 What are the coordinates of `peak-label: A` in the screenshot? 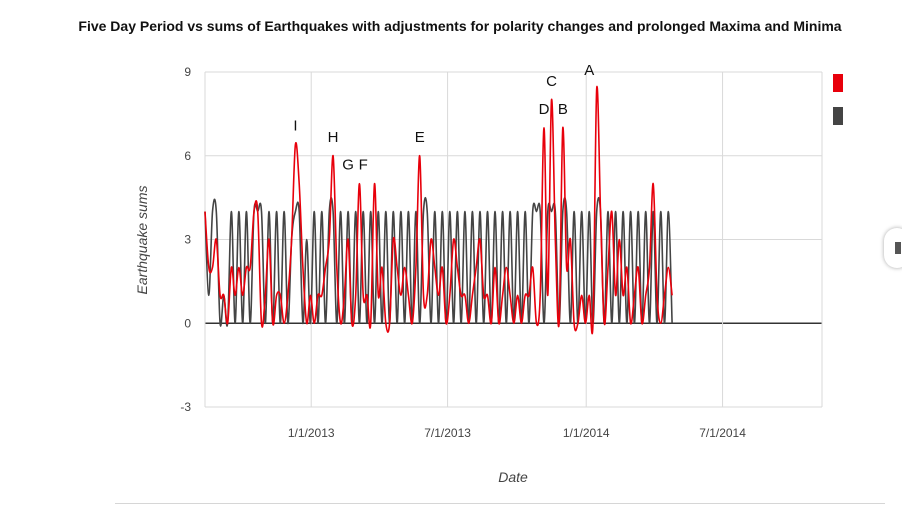 It's located at (589, 70).